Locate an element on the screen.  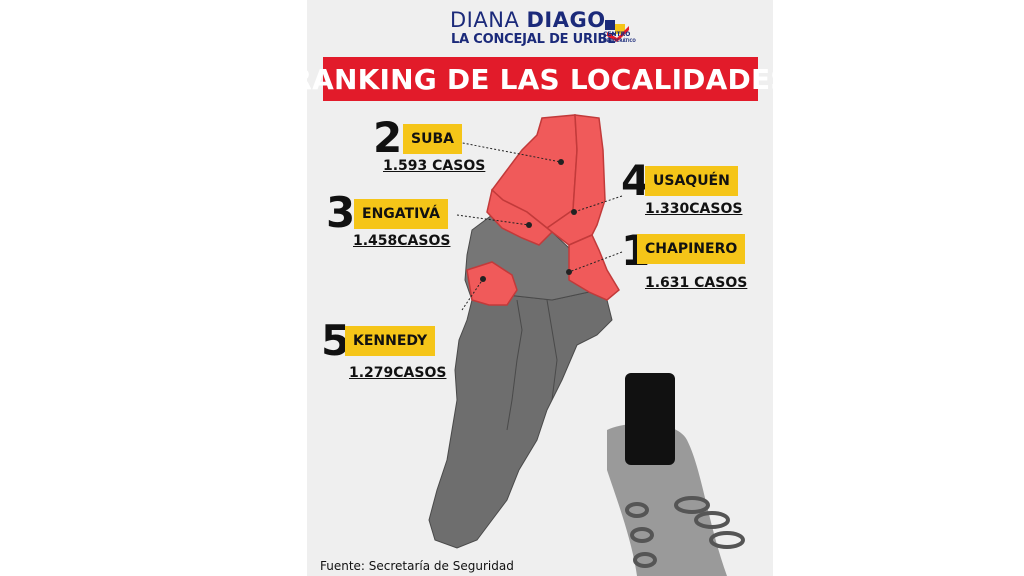
locality-tag-kennedy: KENNEDY is located at coordinates (390, 341).